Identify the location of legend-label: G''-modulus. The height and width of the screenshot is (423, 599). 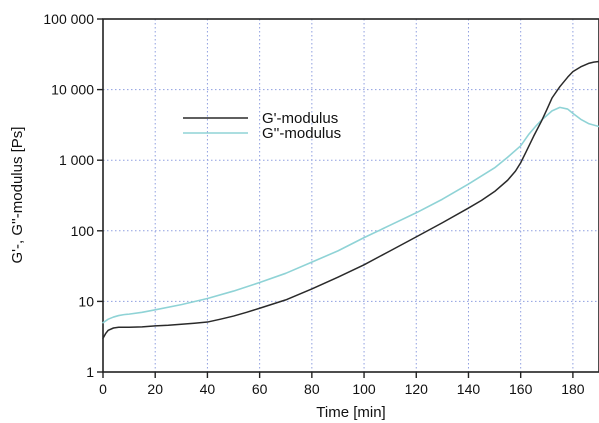
(301, 133).